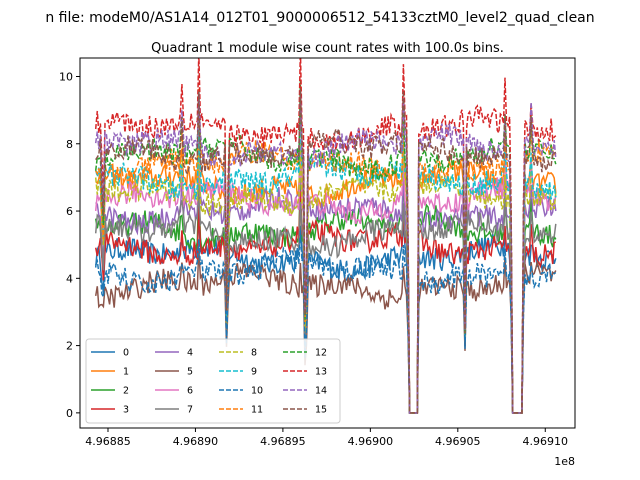 The width and height of the screenshot is (640, 480). What do you see at coordinates (126, 353) in the screenshot?
I see `legend-label-0: 0` at bounding box center [126, 353].